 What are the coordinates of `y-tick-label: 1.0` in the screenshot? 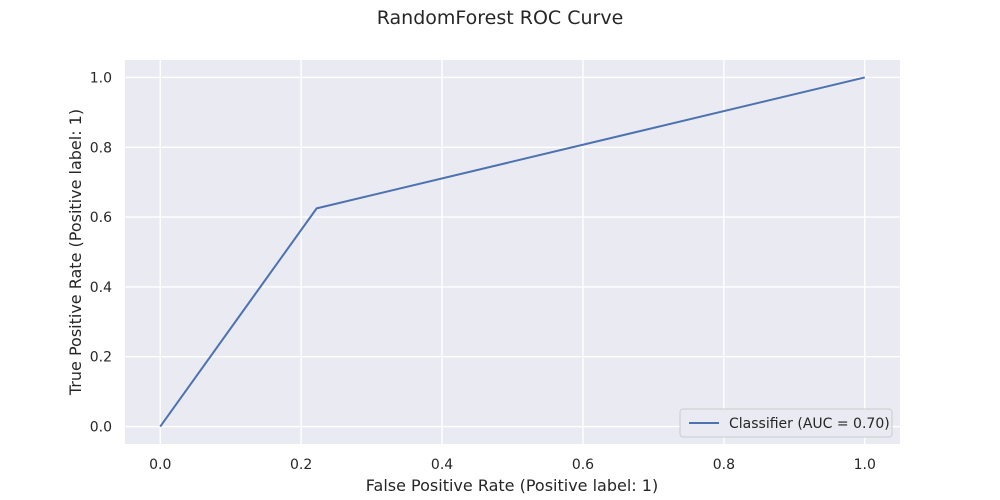 It's located at (101, 78).